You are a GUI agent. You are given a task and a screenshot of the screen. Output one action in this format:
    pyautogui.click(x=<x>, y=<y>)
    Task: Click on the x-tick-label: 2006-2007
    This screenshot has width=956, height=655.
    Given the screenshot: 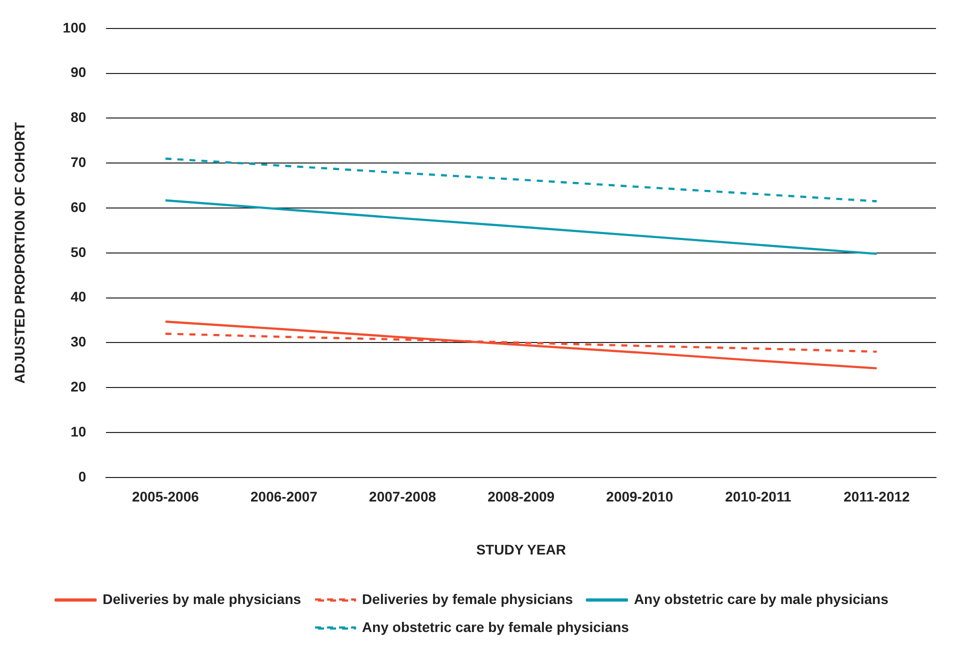 What is the action you would take?
    pyautogui.click(x=284, y=496)
    